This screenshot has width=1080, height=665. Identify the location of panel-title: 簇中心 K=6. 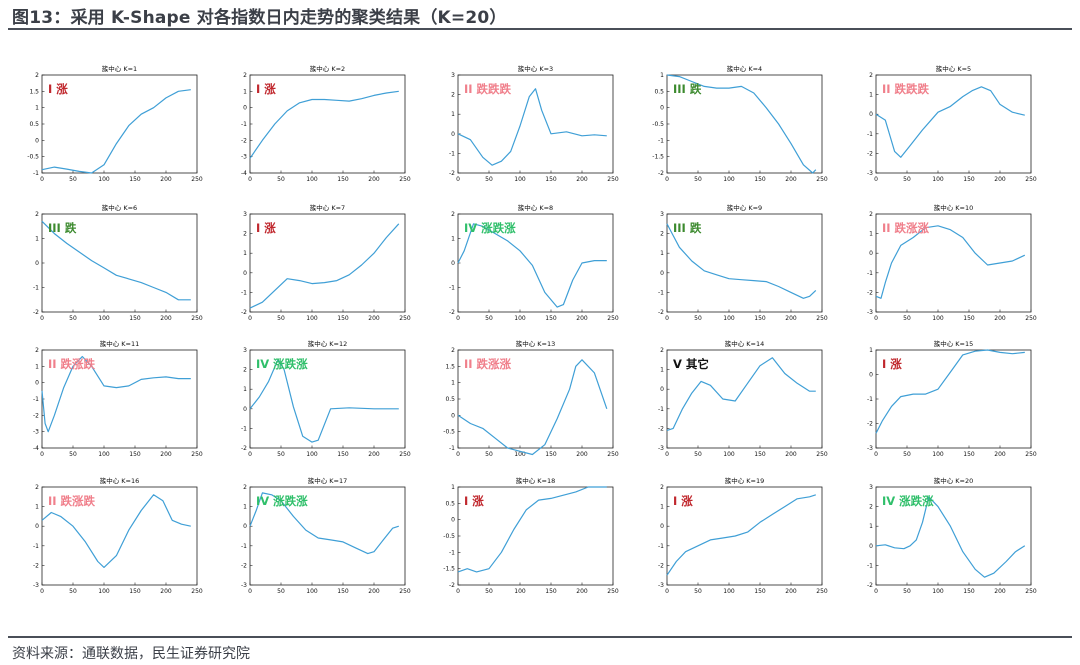
(119, 207).